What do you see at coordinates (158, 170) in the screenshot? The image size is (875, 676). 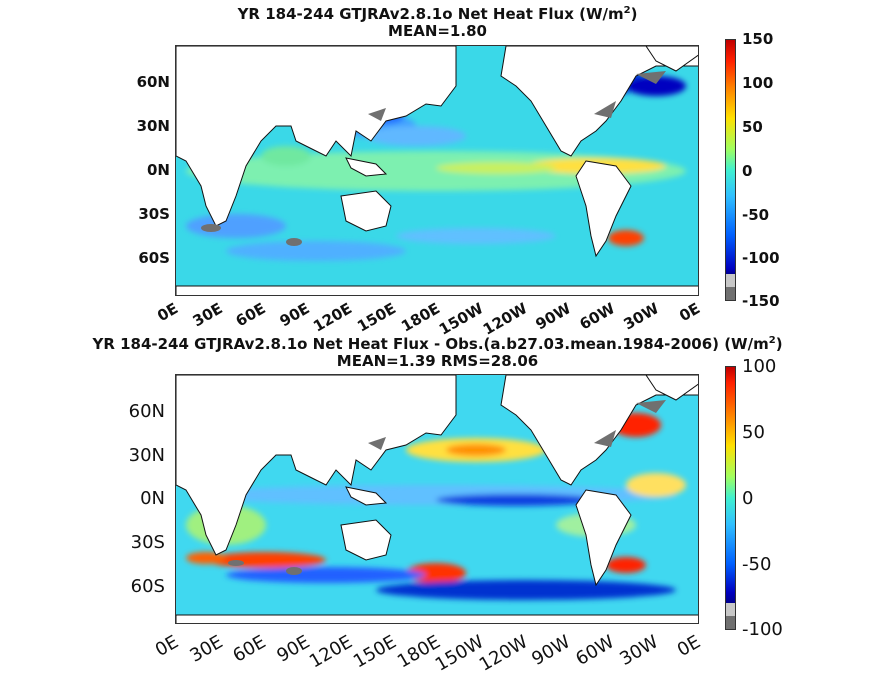 I see `p1-lat-0n: 0N` at bounding box center [158, 170].